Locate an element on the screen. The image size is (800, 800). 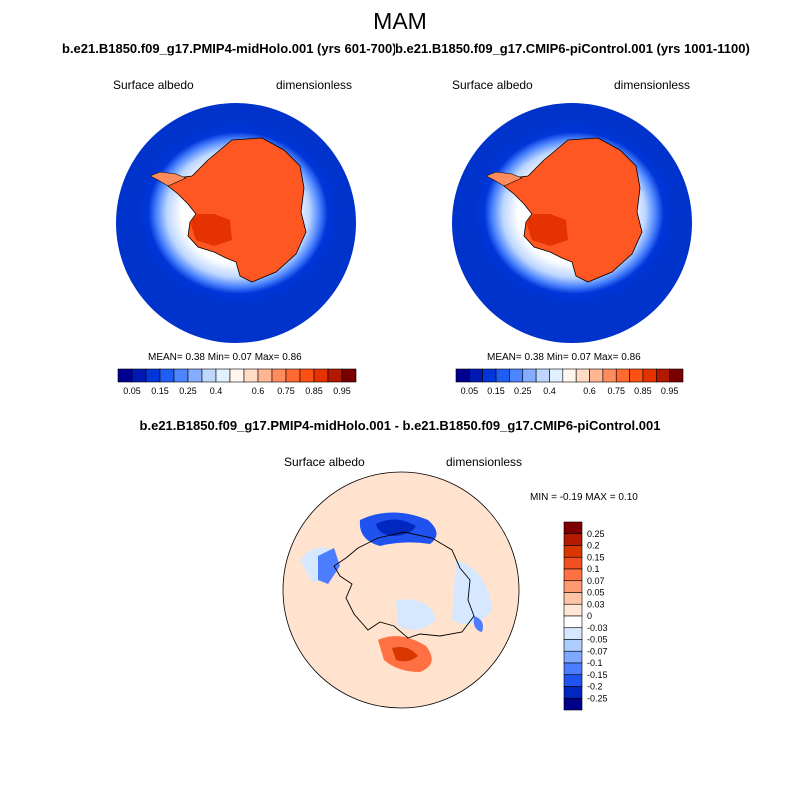
panel3-units-label: dimensionless is located at coordinates (484, 462).